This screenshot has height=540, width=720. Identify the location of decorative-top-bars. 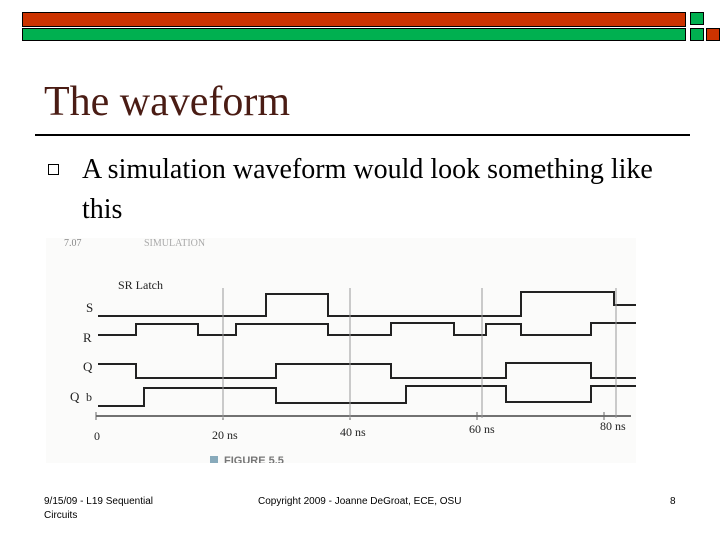
(371, 27).